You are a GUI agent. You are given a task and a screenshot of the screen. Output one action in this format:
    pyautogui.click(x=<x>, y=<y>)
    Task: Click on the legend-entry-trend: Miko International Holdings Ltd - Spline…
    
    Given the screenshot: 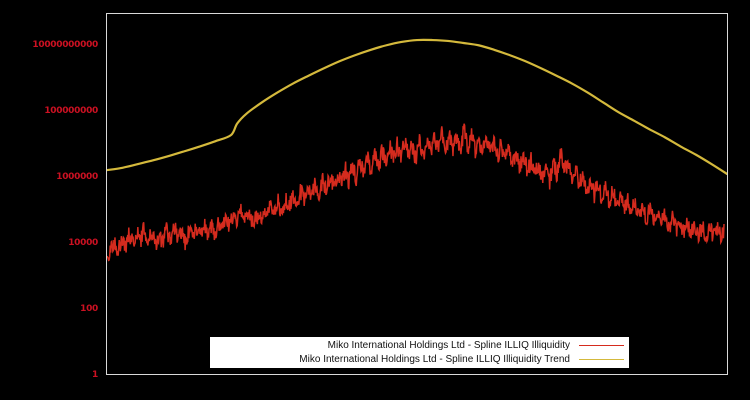 What is the action you would take?
    pyautogui.click(x=419, y=360)
    